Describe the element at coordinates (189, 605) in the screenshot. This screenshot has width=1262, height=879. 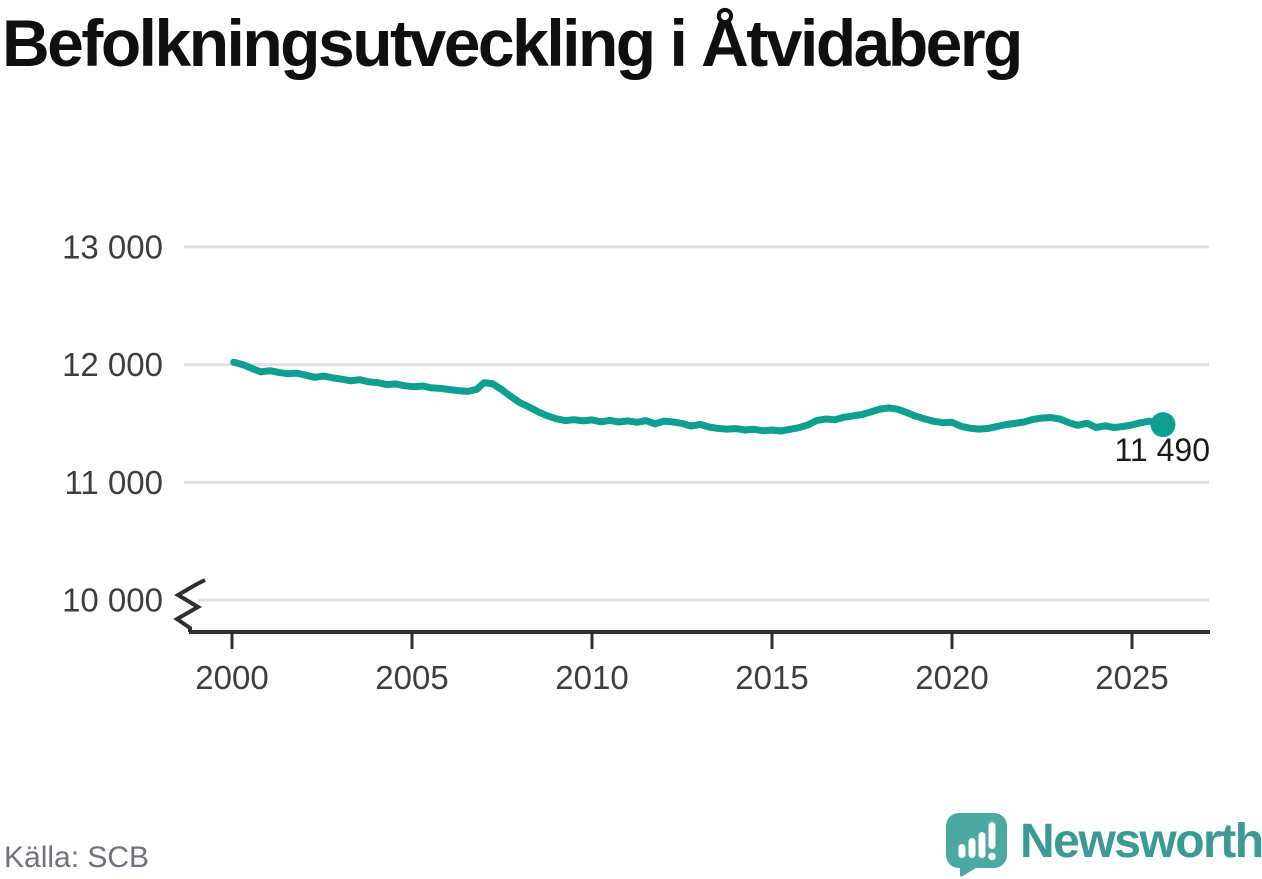
I see `axis-break-icon` at that location.